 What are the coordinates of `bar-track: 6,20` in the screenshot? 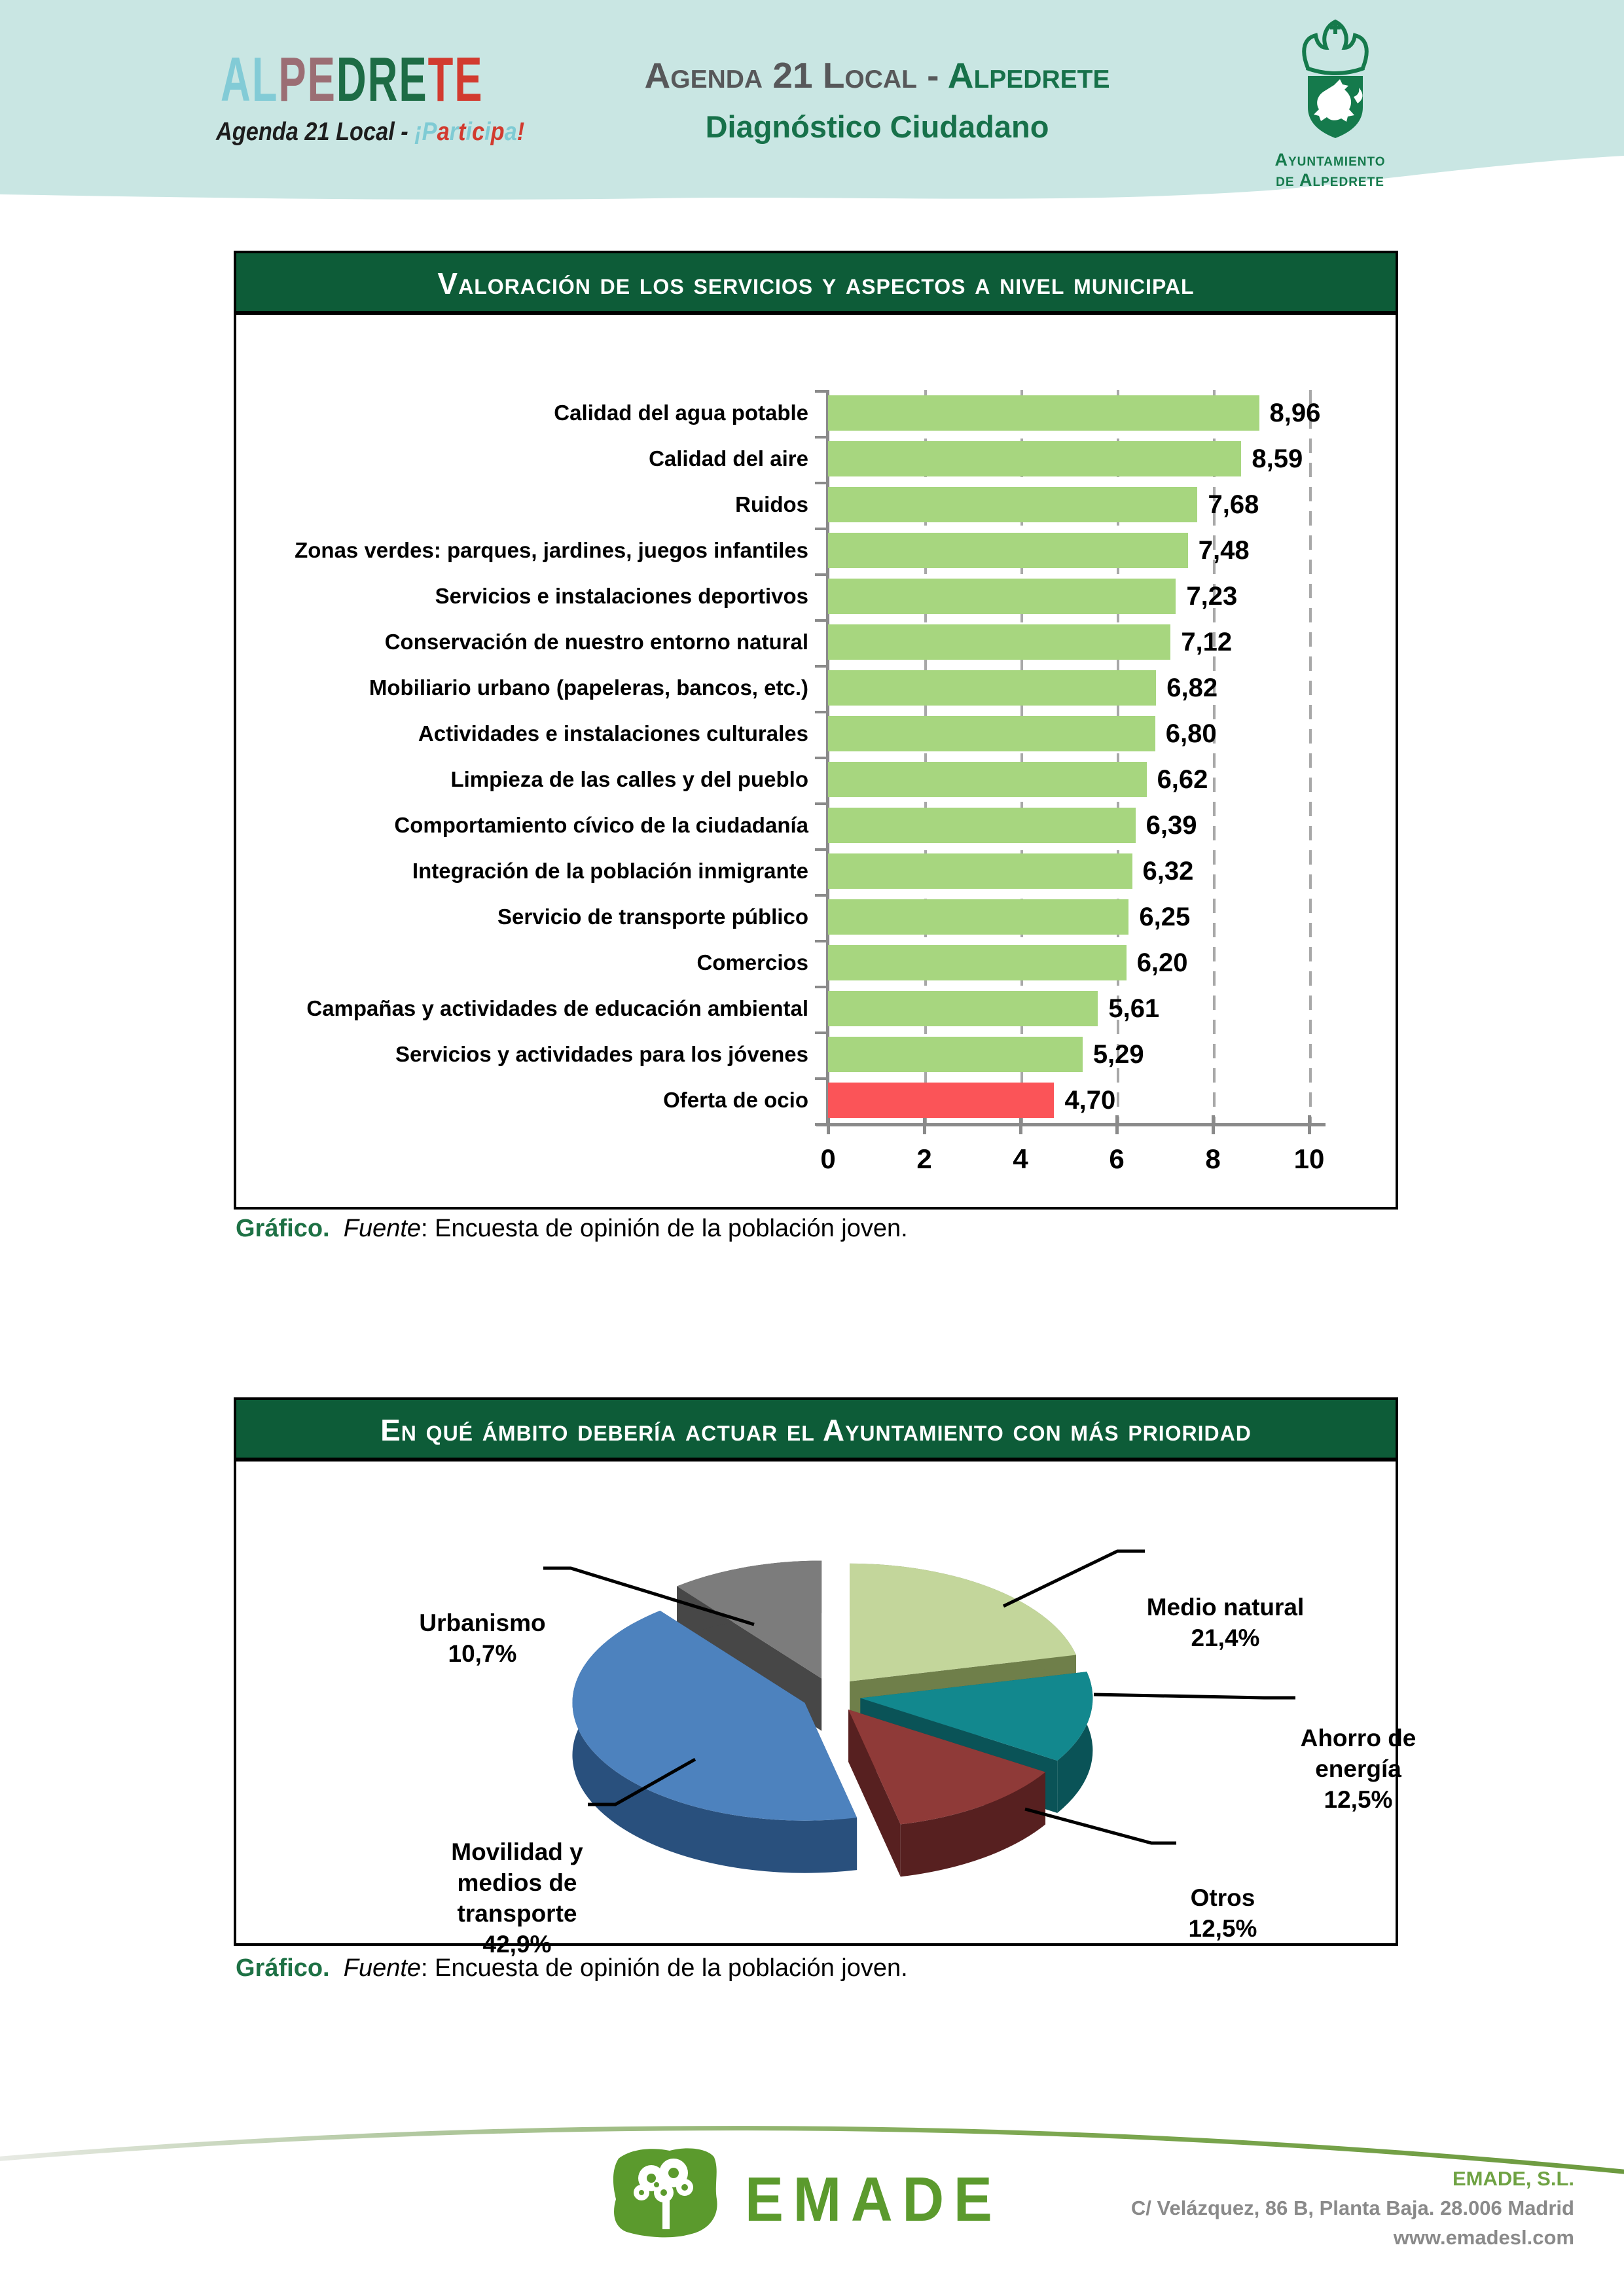 It's located at (1109, 963).